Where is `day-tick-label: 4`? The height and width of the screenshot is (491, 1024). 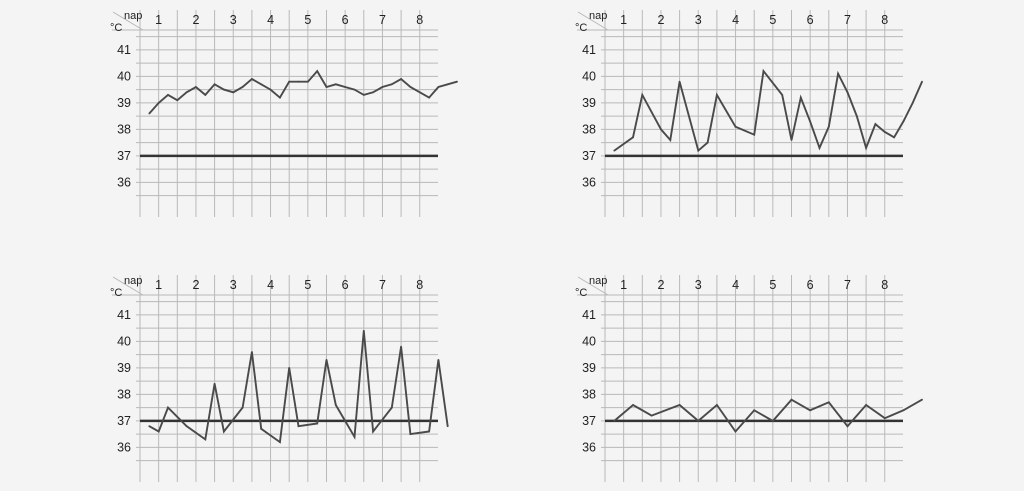 day-tick-label: 4 is located at coordinates (735, 285).